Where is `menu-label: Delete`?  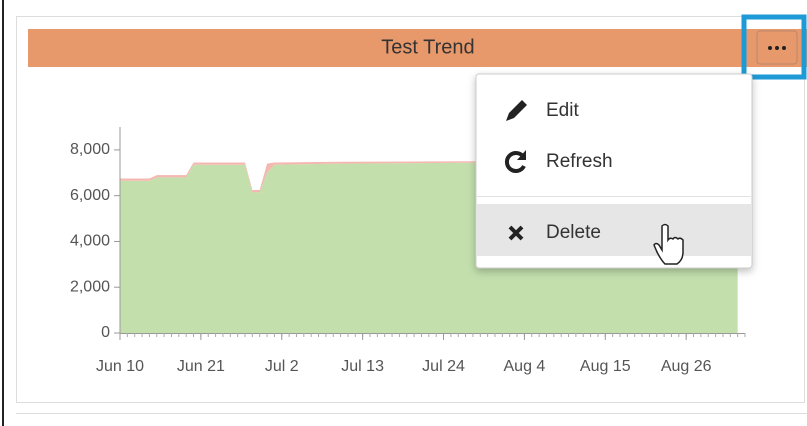 menu-label: Delete is located at coordinates (573, 232).